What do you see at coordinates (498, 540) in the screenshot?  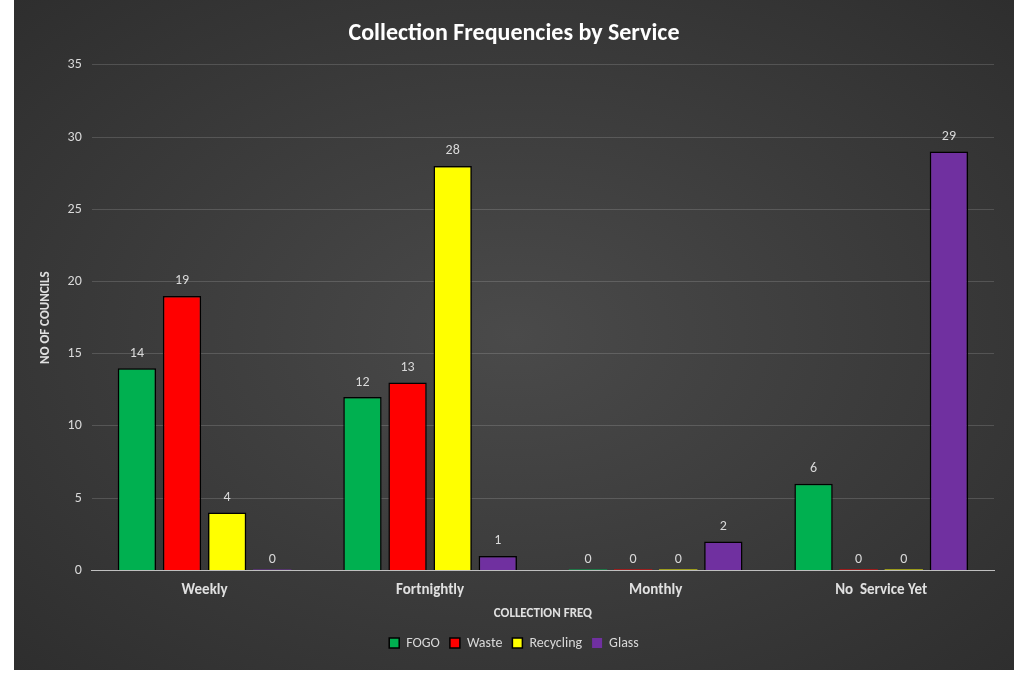 I see `data-label: 1` at bounding box center [498, 540].